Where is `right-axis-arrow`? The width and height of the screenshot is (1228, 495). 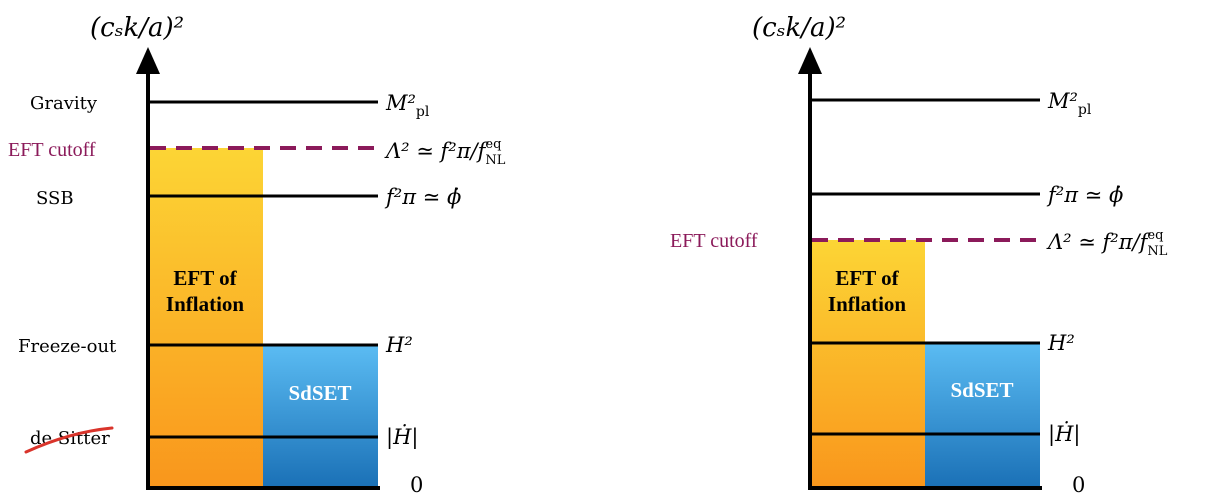
right-axis-arrow is located at coordinates (810, 60).